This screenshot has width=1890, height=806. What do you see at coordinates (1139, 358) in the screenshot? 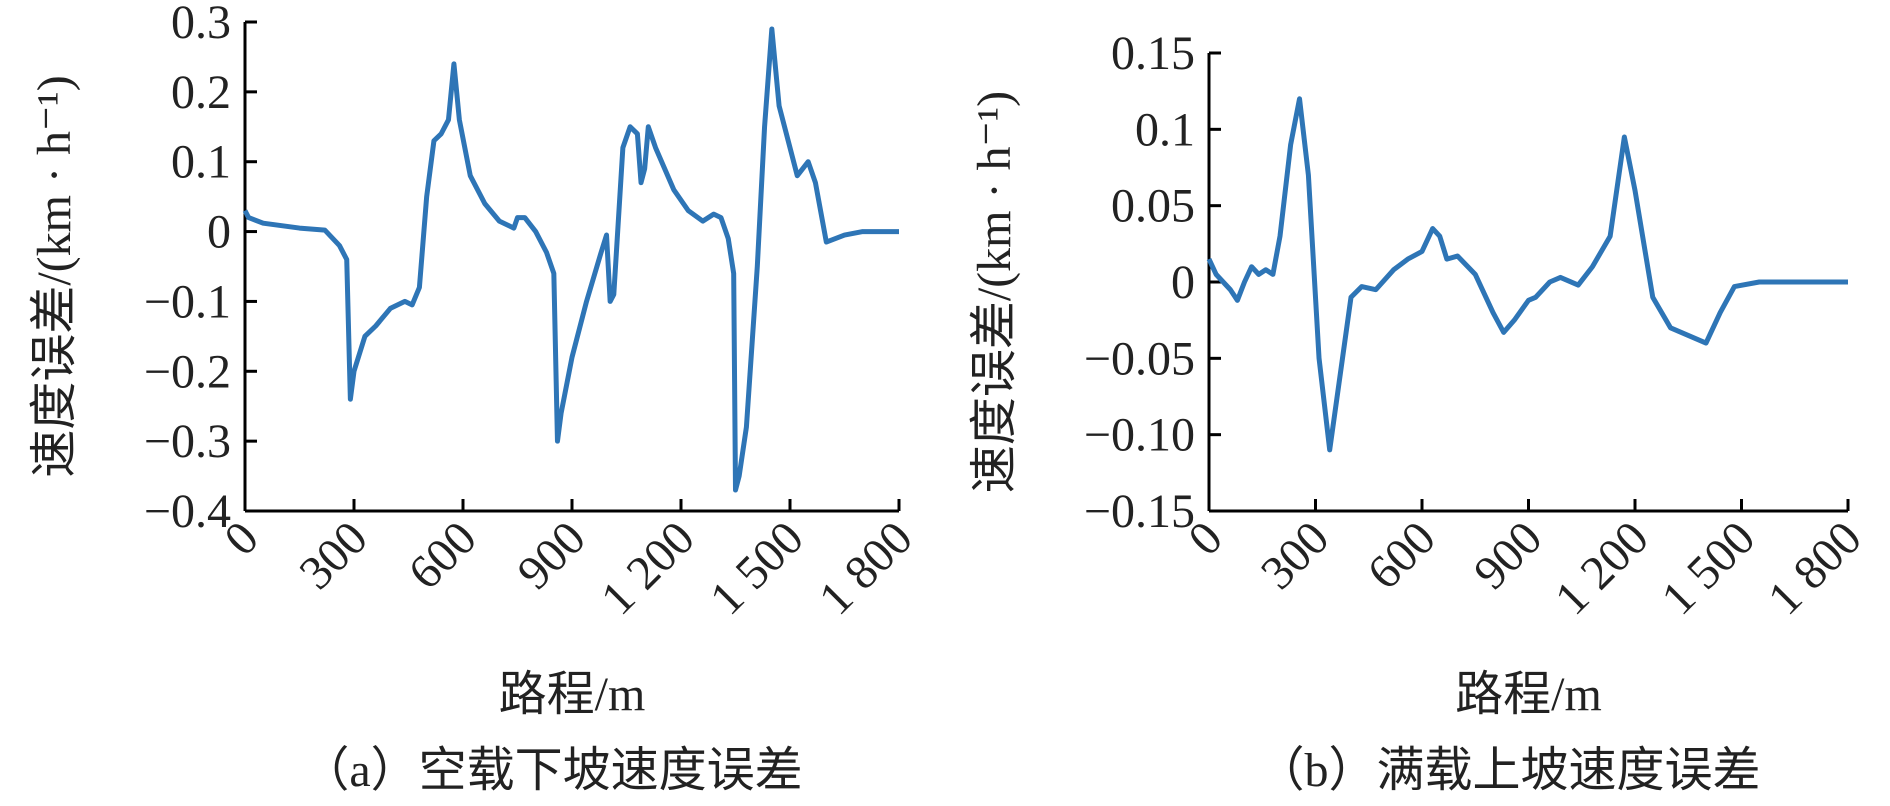
I see `y-tick-label: −0.05` at bounding box center [1139, 358].